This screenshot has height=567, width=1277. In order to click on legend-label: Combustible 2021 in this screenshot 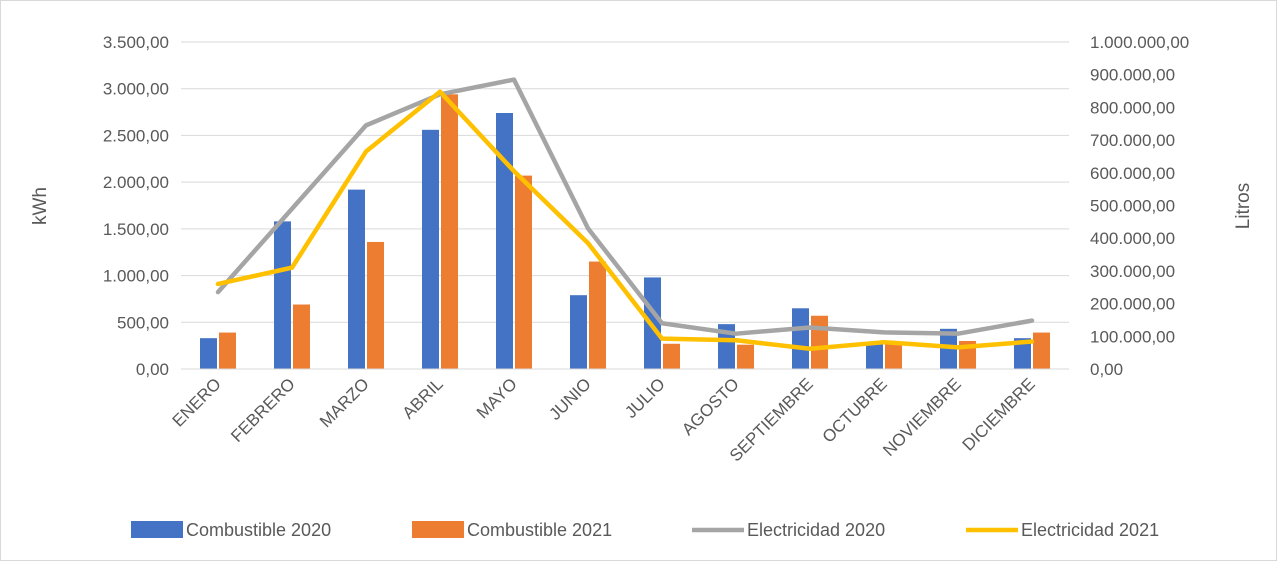, I will do `click(539, 530)`.